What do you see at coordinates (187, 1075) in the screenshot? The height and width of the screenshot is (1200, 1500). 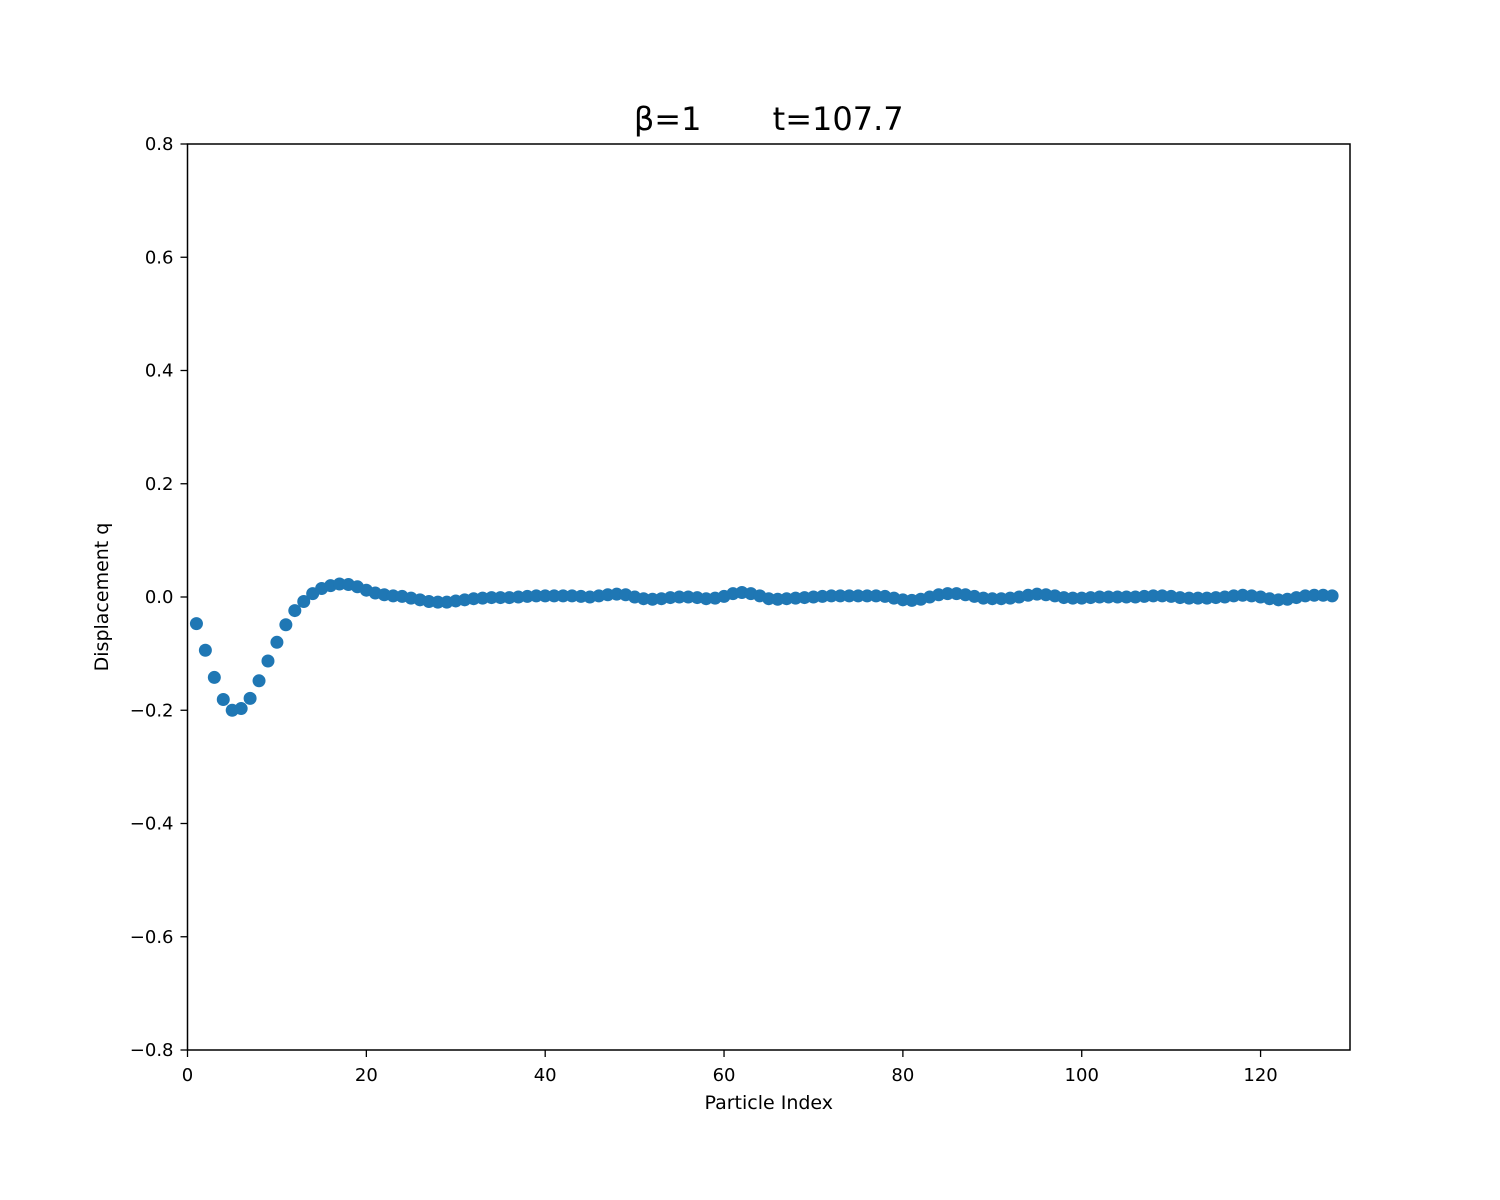 I see `x-tick-label: 0` at bounding box center [187, 1075].